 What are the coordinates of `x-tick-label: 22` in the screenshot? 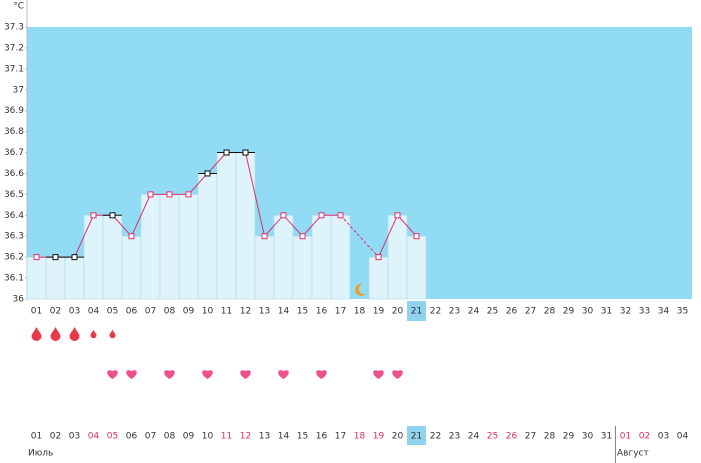 It's located at (435, 312).